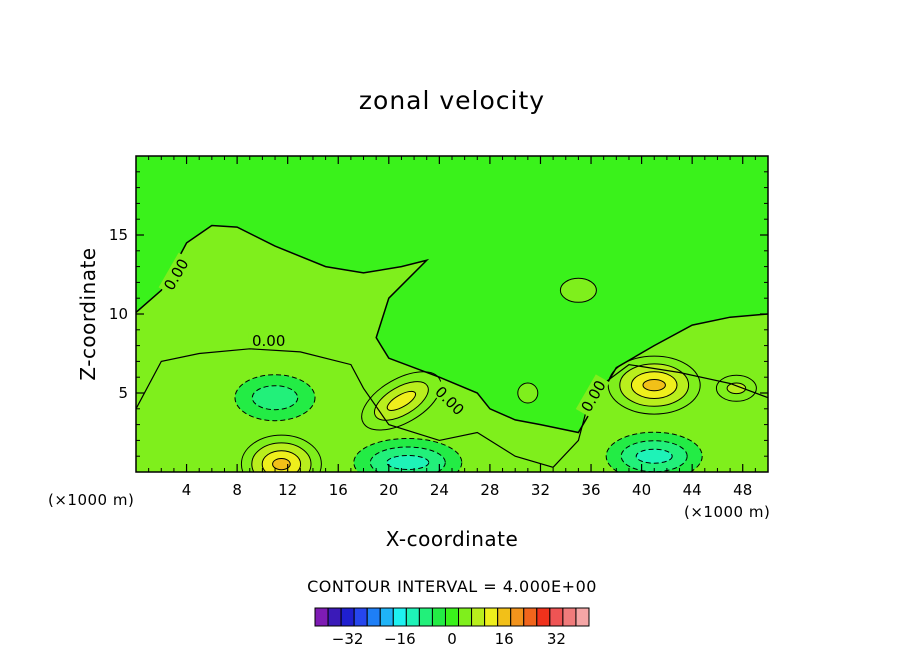  Describe the element at coordinates (742, 490) in the screenshot. I see `x-tick-label: 48` at that location.